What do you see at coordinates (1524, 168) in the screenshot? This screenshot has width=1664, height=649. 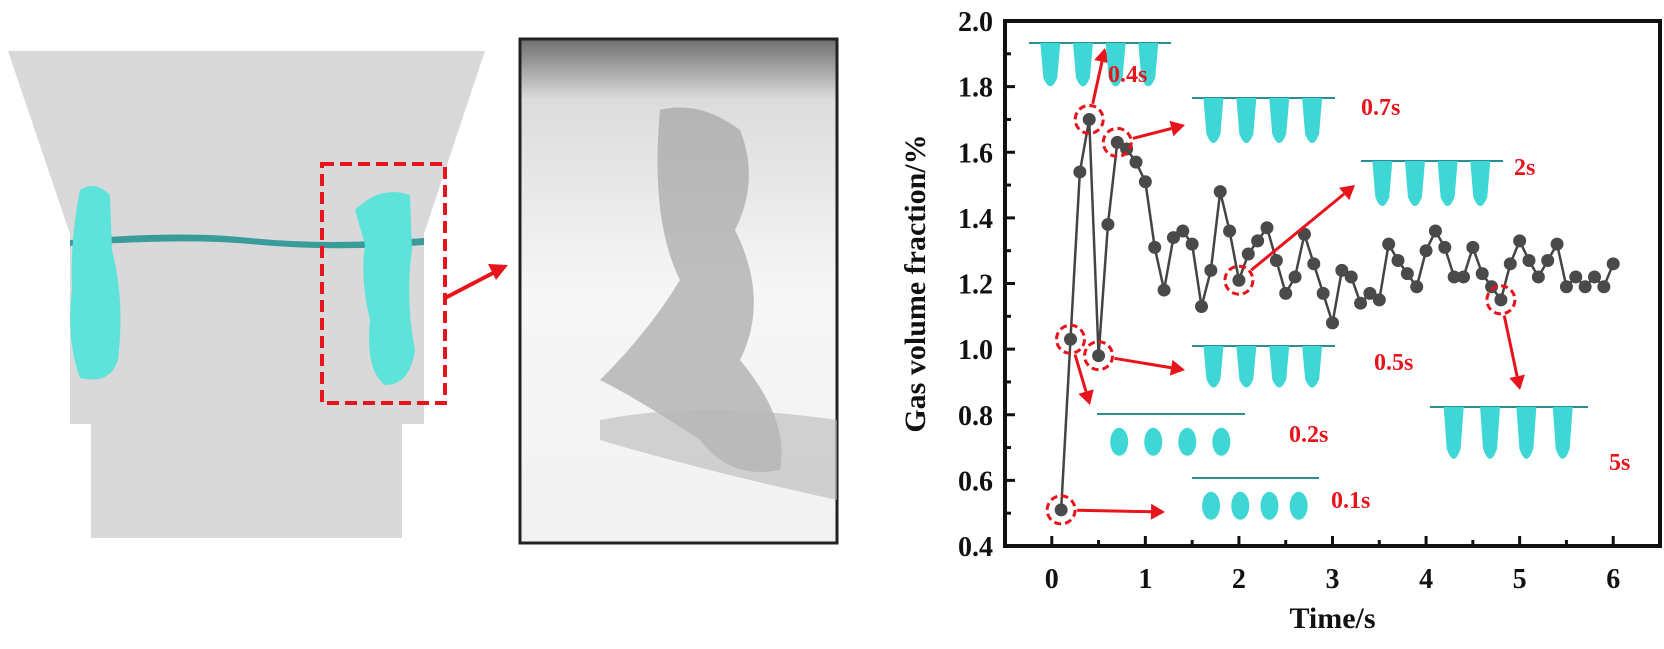 I see `annotation-label: 2s` at bounding box center [1524, 168].